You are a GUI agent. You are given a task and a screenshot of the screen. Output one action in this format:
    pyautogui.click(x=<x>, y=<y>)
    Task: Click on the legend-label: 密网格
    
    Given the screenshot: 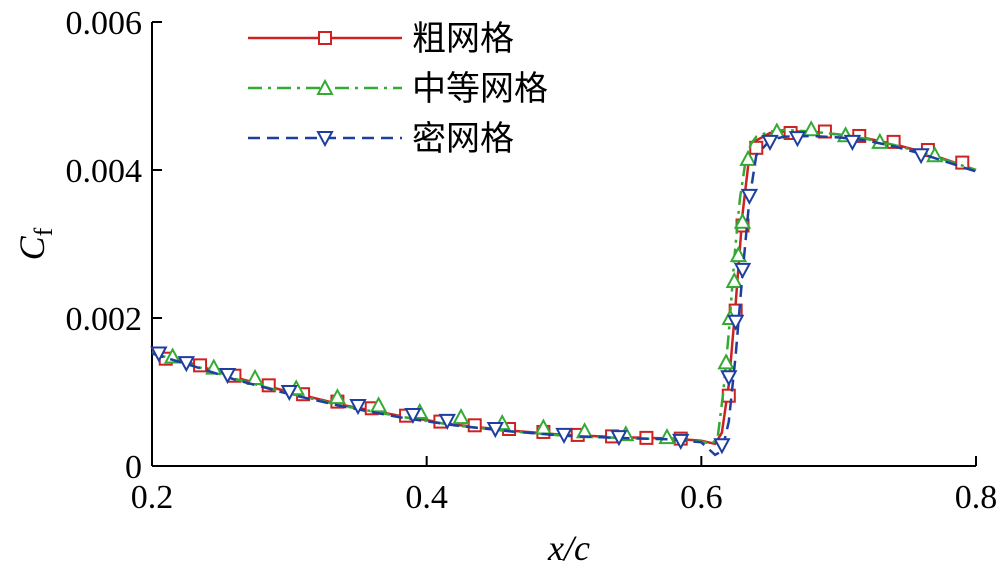 What is the action you would take?
    pyautogui.click(x=463, y=139)
    